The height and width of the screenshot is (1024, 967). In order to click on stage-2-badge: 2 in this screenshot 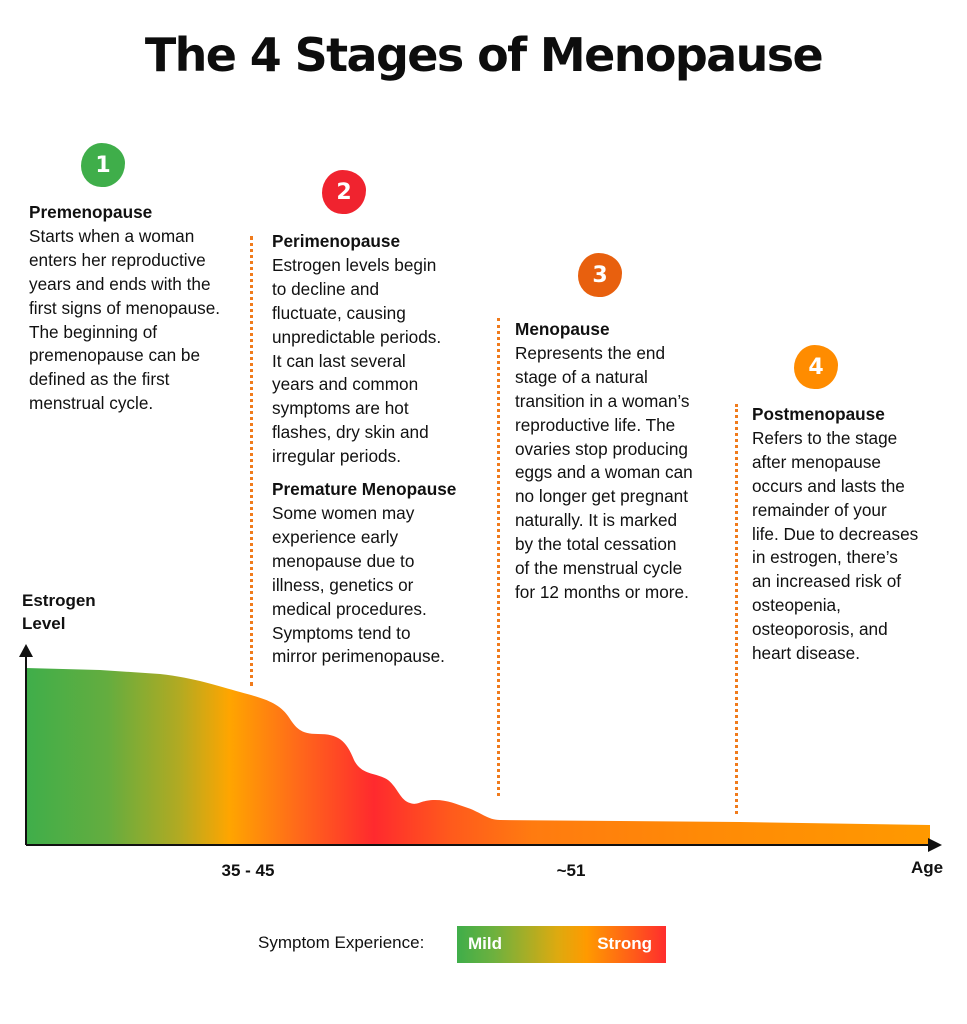, I will do `click(344, 192)`.